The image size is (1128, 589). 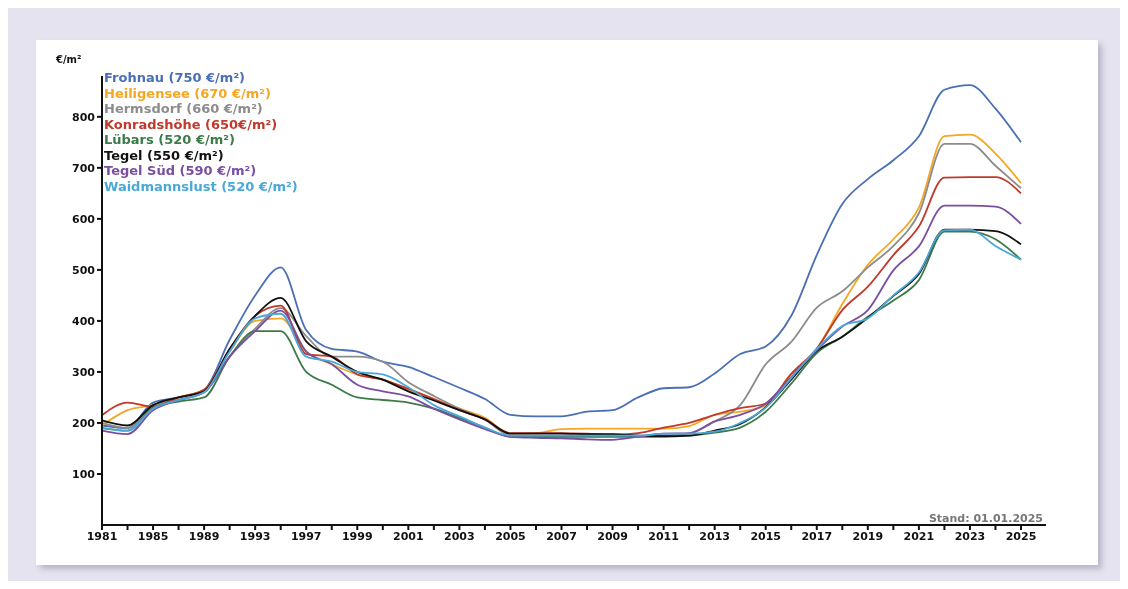 What do you see at coordinates (84, 321) in the screenshot?
I see `y-tick-label: 400` at bounding box center [84, 321].